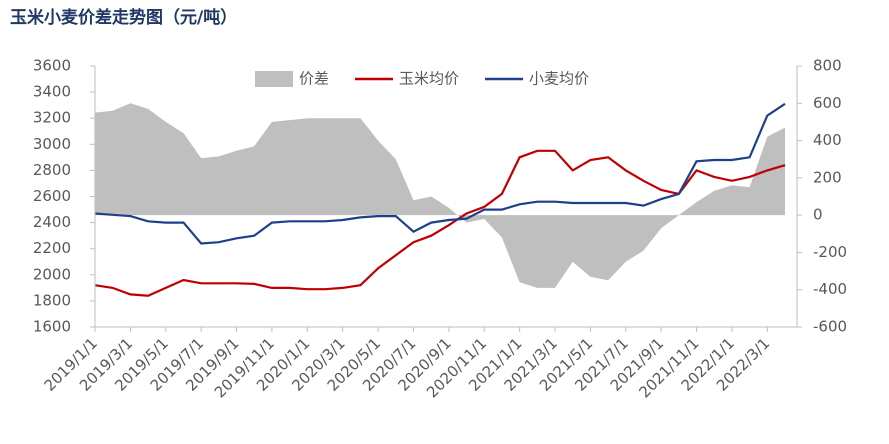 The height and width of the screenshot is (444, 889). Describe the element at coordinates (830, 289) in the screenshot. I see `y2-tick-label: -400` at that location.